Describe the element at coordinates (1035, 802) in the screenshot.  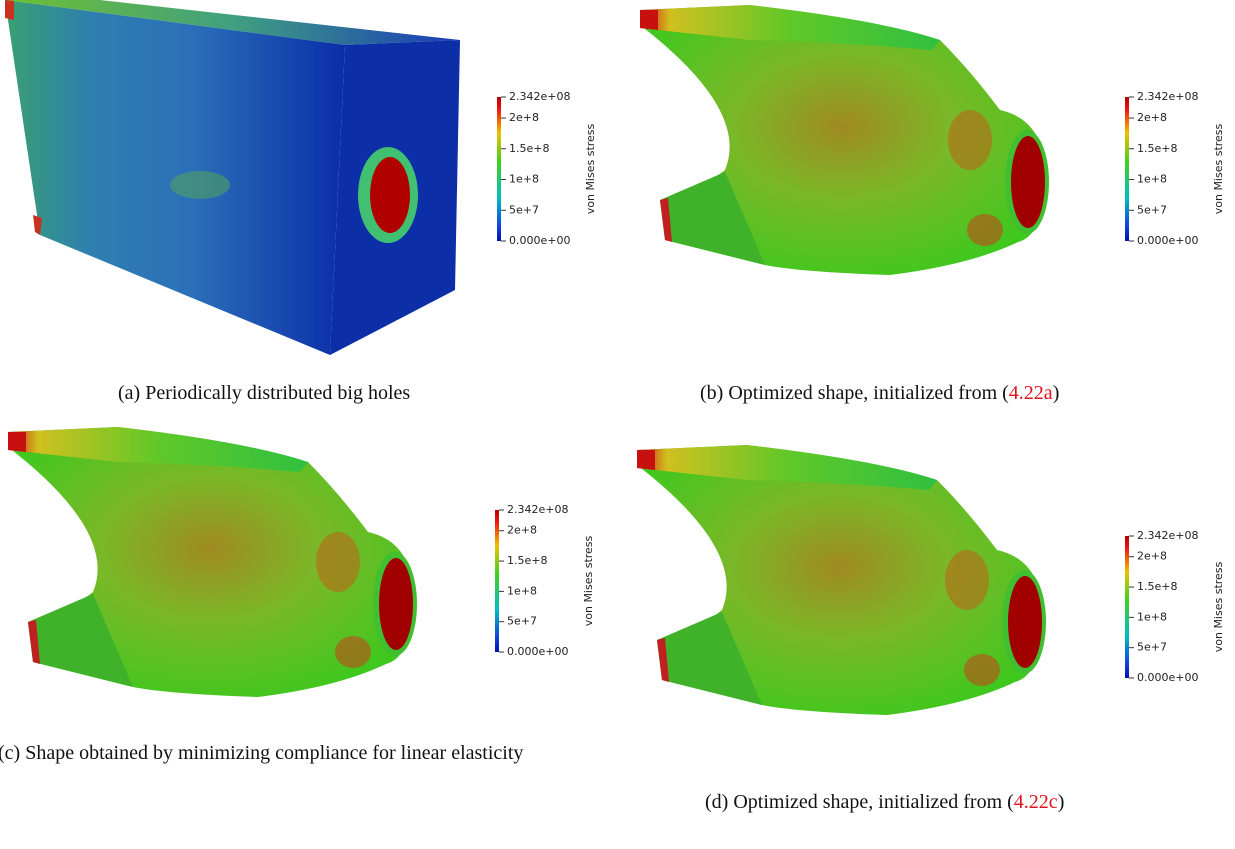
I see `reference-link: 4.22c` at that location.